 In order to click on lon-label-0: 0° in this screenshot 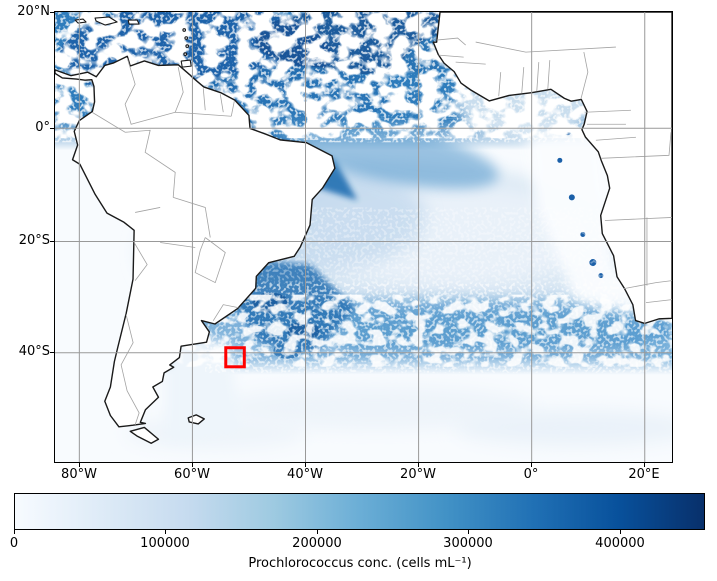, I will do `click(531, 474)`.